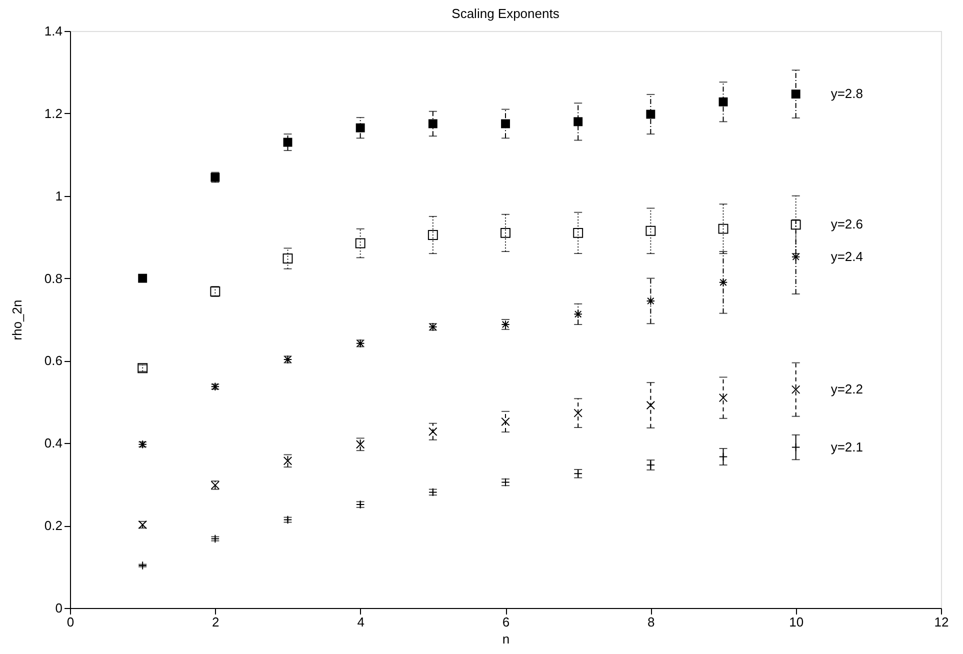 Image resolution: width=963 pixels, height=654 pixels. Describe the element at coordinates (847, 94) in the screenshot. I see `text: y=2.8` at that location.